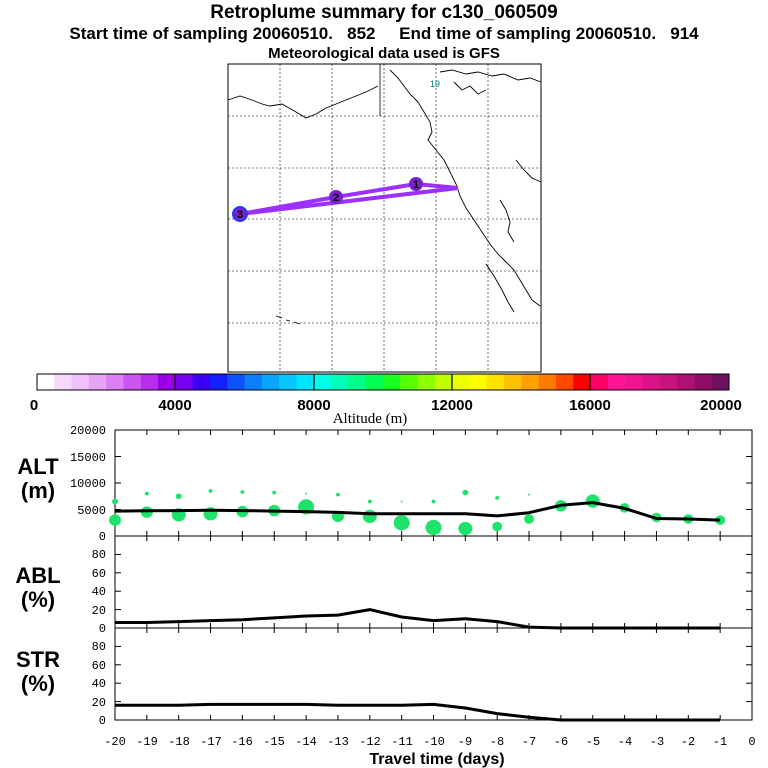 Image resolution: width=768 pixels, height=768 pixels. What do you see at coordinates (99, 647) in the screenshot?
I see `str-tick: 80` at bounding box center [99, 647].